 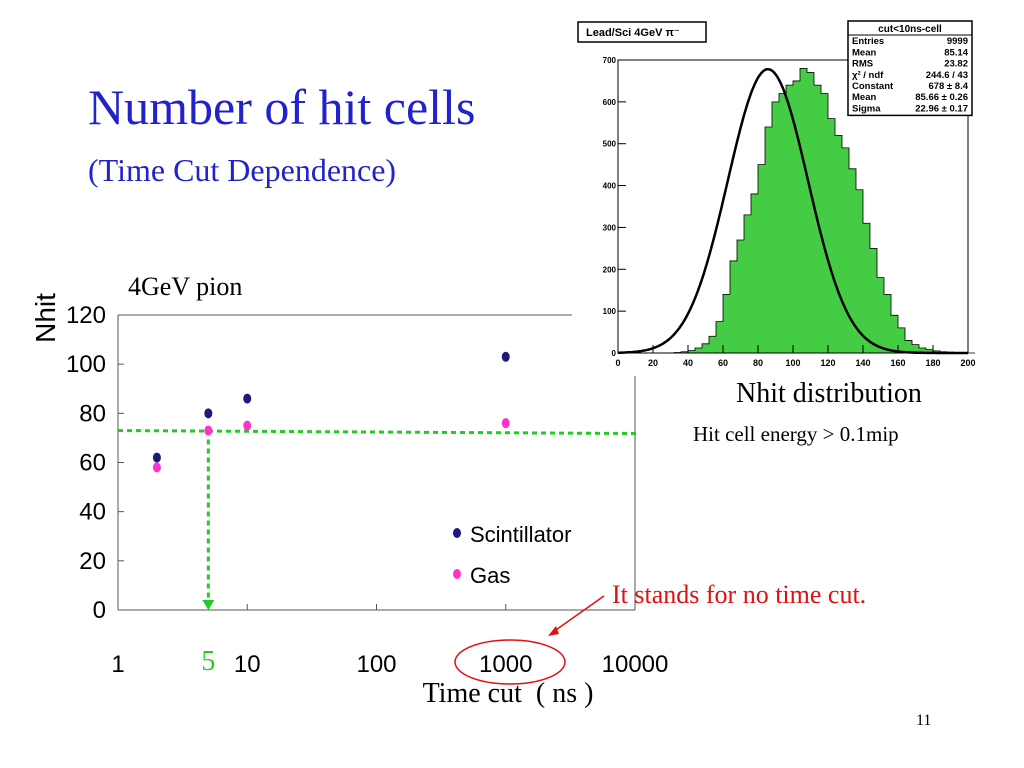 I want to click on stats-row-value: 85.66 ± 0.26, so click(x=941, y=97).